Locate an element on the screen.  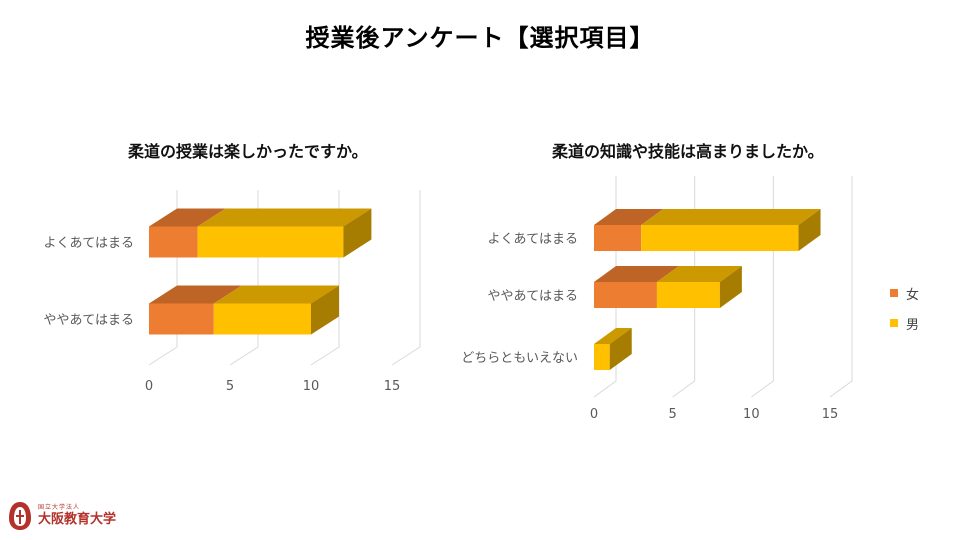
legend-swatch-female is located at coordinates (894, 293).